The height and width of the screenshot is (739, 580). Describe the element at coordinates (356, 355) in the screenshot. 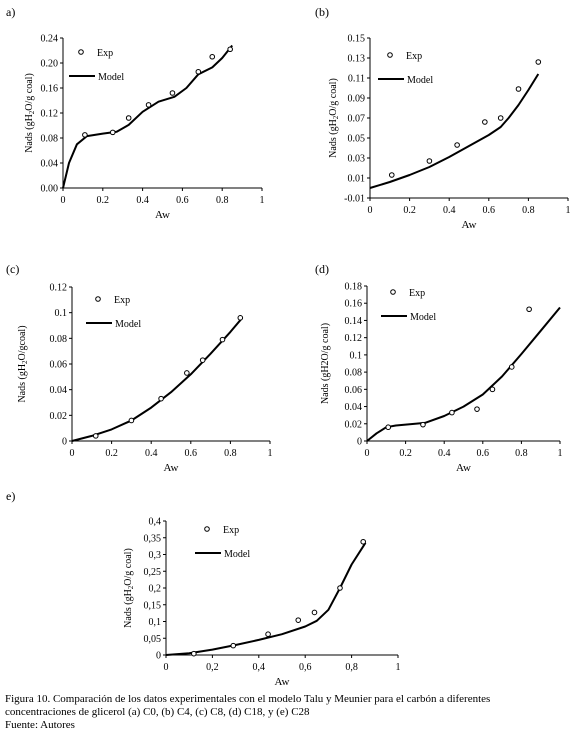

I see `y-tick-label: 0.1` at that location.